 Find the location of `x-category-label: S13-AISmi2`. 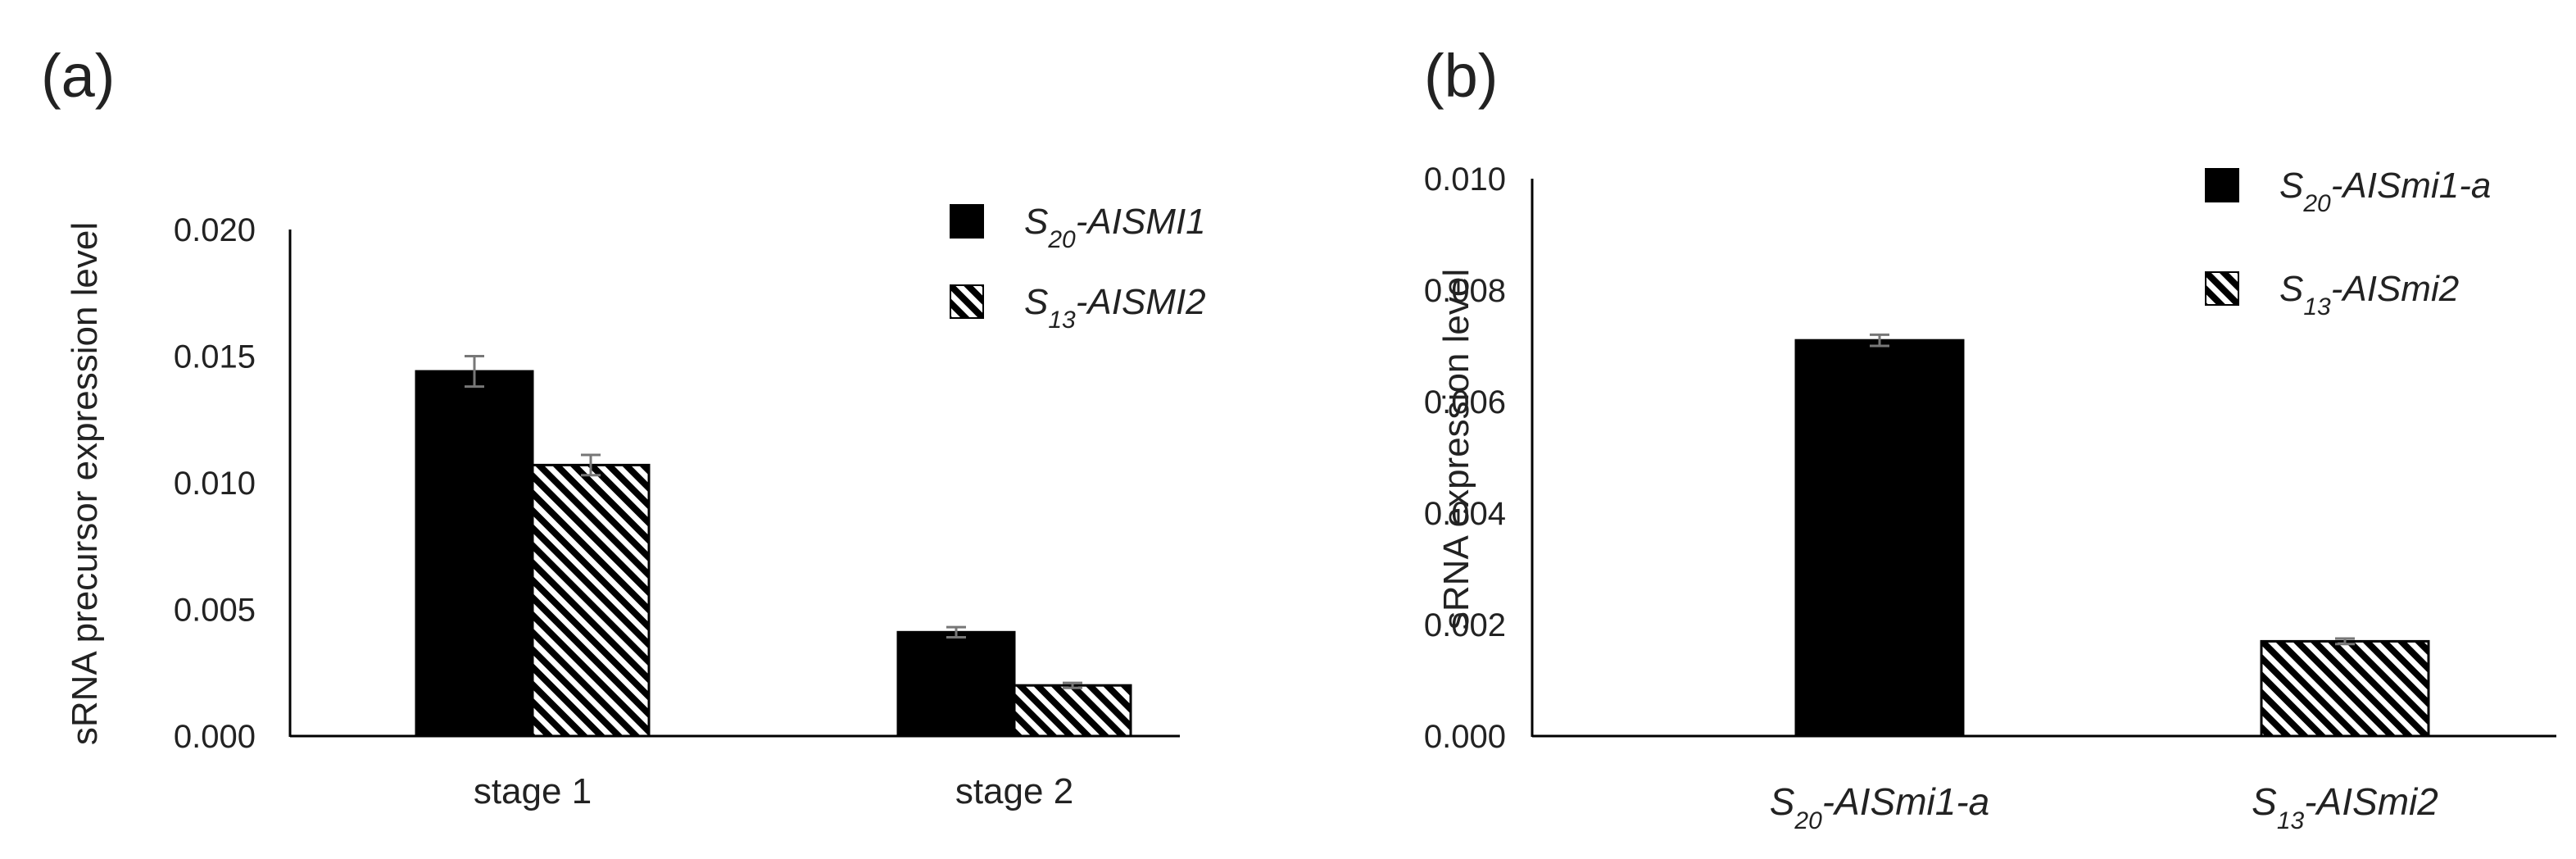

x-category-label: S13-AISmi2 is located at coordinates (2345, 807).